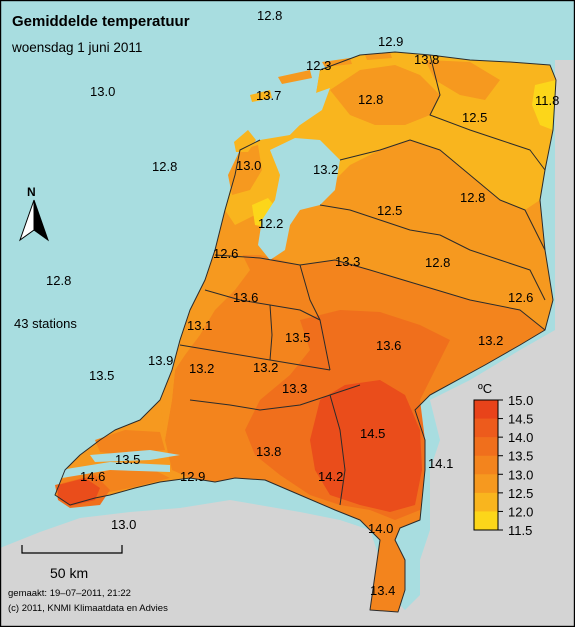 Image resolution: width=575 pixels, height=627 pixels. I want to click on legend-tick-label: 12.0, so click(520, 511).